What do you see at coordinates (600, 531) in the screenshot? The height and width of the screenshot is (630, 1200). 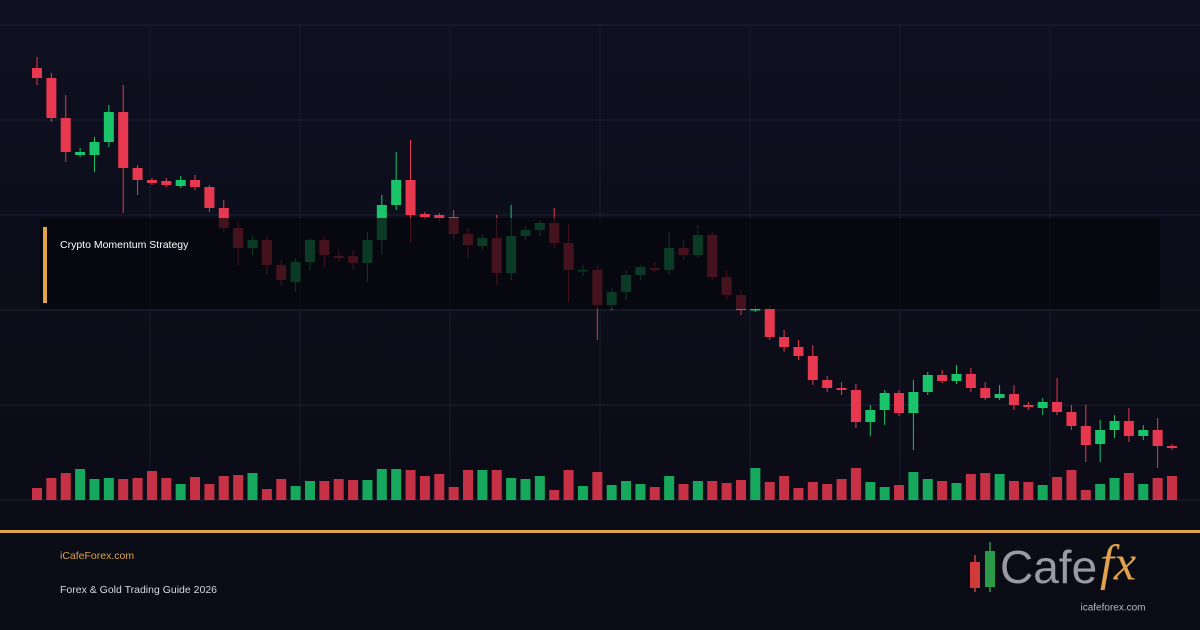 I see `divider` at bounding box center [600, 531].